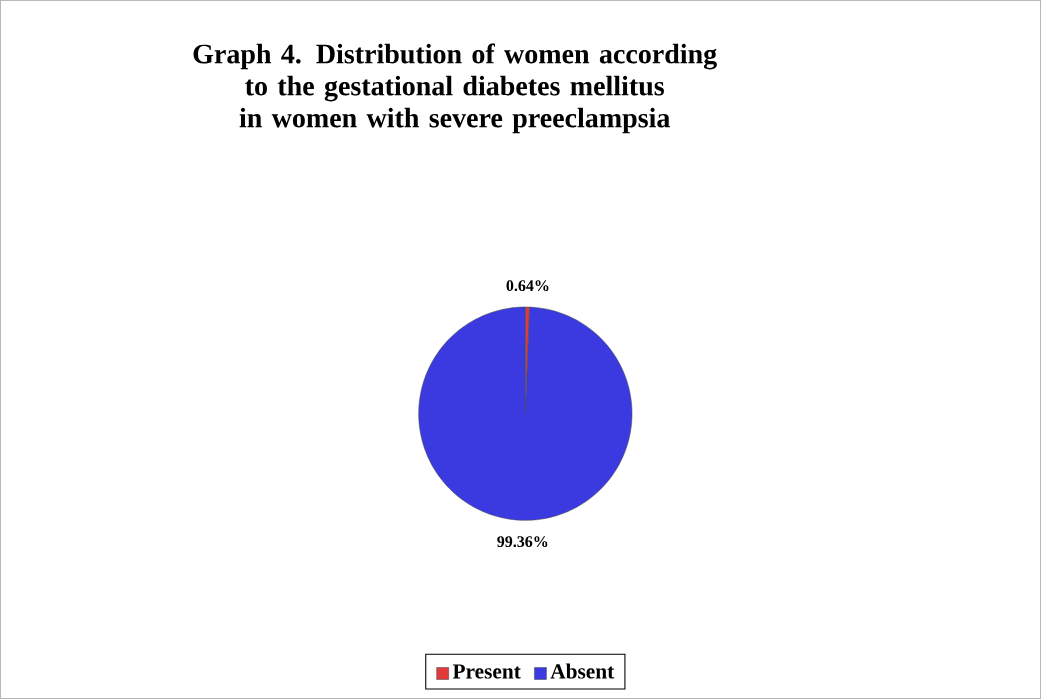  Describe the element at coordinates (455, 88) in the screenshot. I see `chart-title: Graph 4. Distribution of women according to the gestational diabetes mellitus in women with severe preeclampsia` at that location.